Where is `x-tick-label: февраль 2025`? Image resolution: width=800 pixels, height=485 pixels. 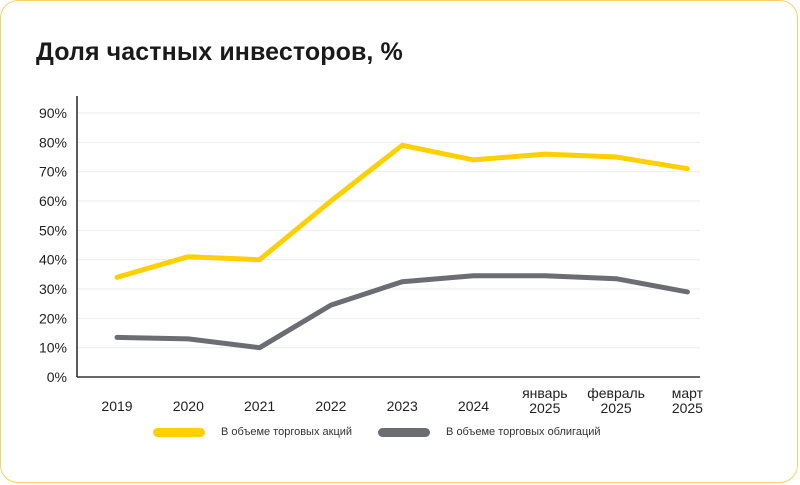
x-tick-label: февраль 2025 is located at coordinates (616, 400).